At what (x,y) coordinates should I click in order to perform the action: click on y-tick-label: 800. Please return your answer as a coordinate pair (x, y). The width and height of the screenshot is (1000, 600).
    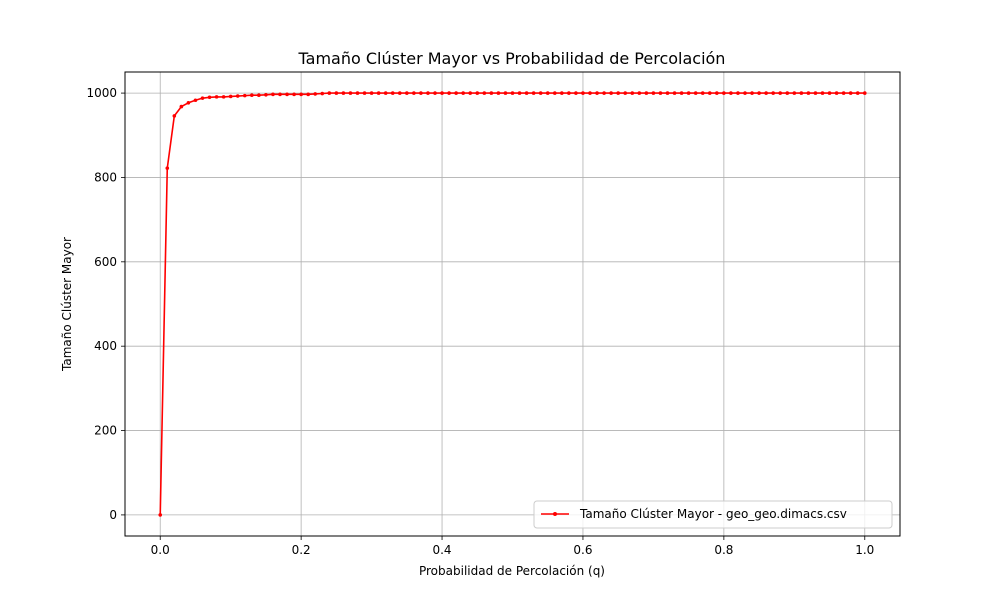
    Looking at the image, I should click on (105, 177).